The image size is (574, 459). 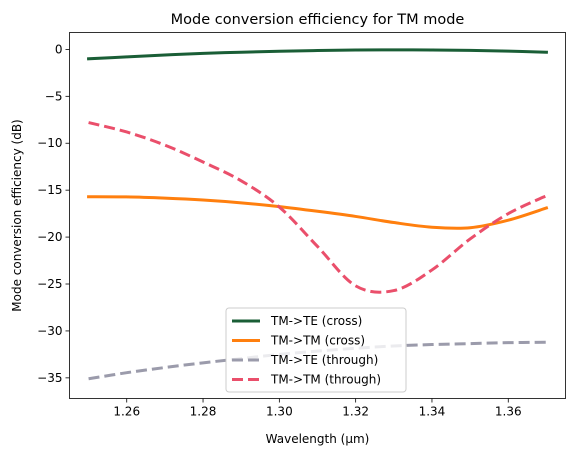 I want to click on legend-label: TM->TE (through), so click(x=324, y=360).